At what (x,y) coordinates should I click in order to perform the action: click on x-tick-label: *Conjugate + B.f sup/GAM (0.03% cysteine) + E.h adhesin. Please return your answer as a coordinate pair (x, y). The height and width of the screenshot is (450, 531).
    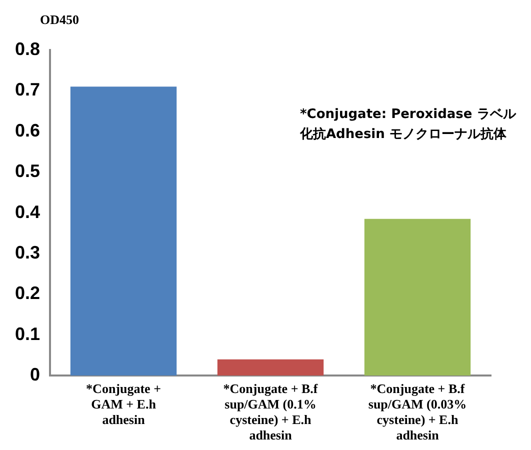
    Looking at the image, I should click on (417, 411).